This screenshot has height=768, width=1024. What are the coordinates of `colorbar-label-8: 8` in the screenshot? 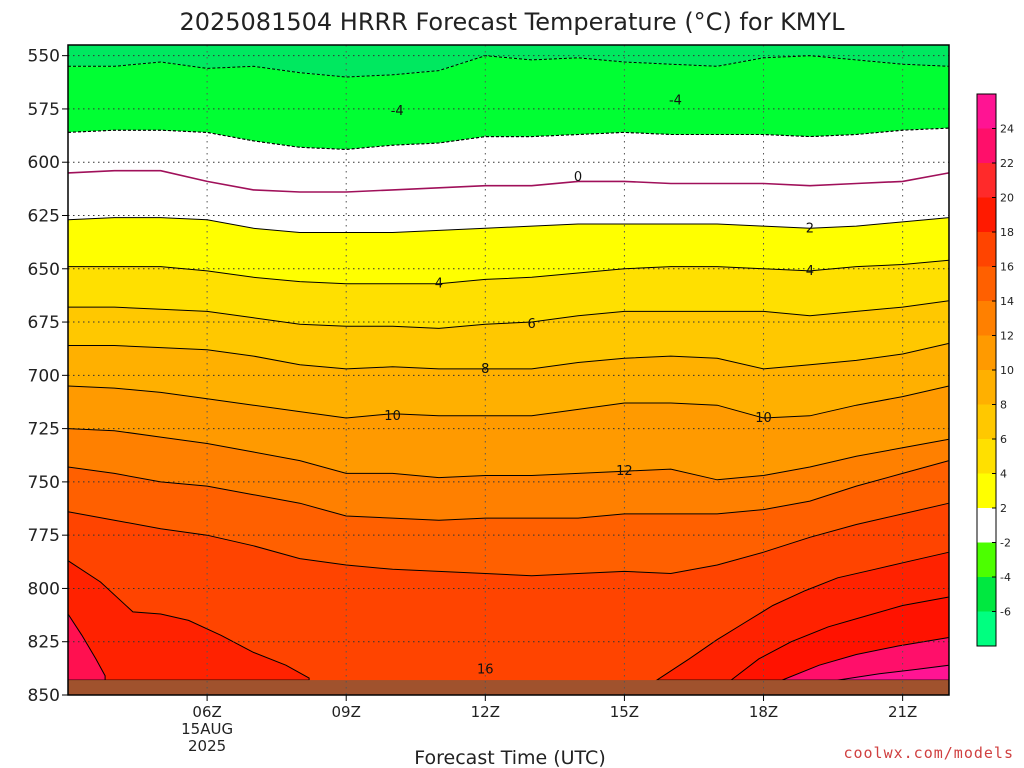 It's located at (1003, 405).